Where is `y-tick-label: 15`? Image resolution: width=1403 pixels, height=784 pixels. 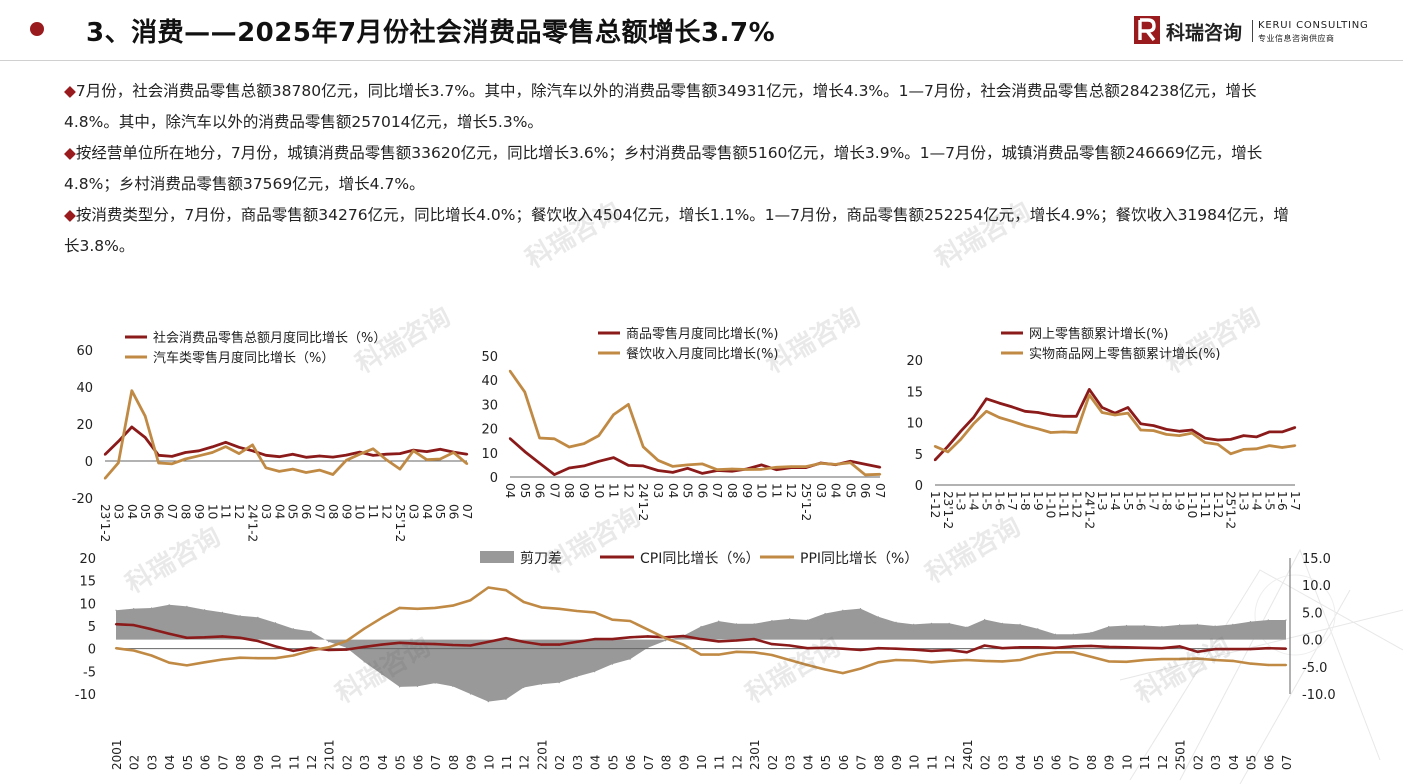
y-tick-label: 15 is located at coordinates (914, 392).